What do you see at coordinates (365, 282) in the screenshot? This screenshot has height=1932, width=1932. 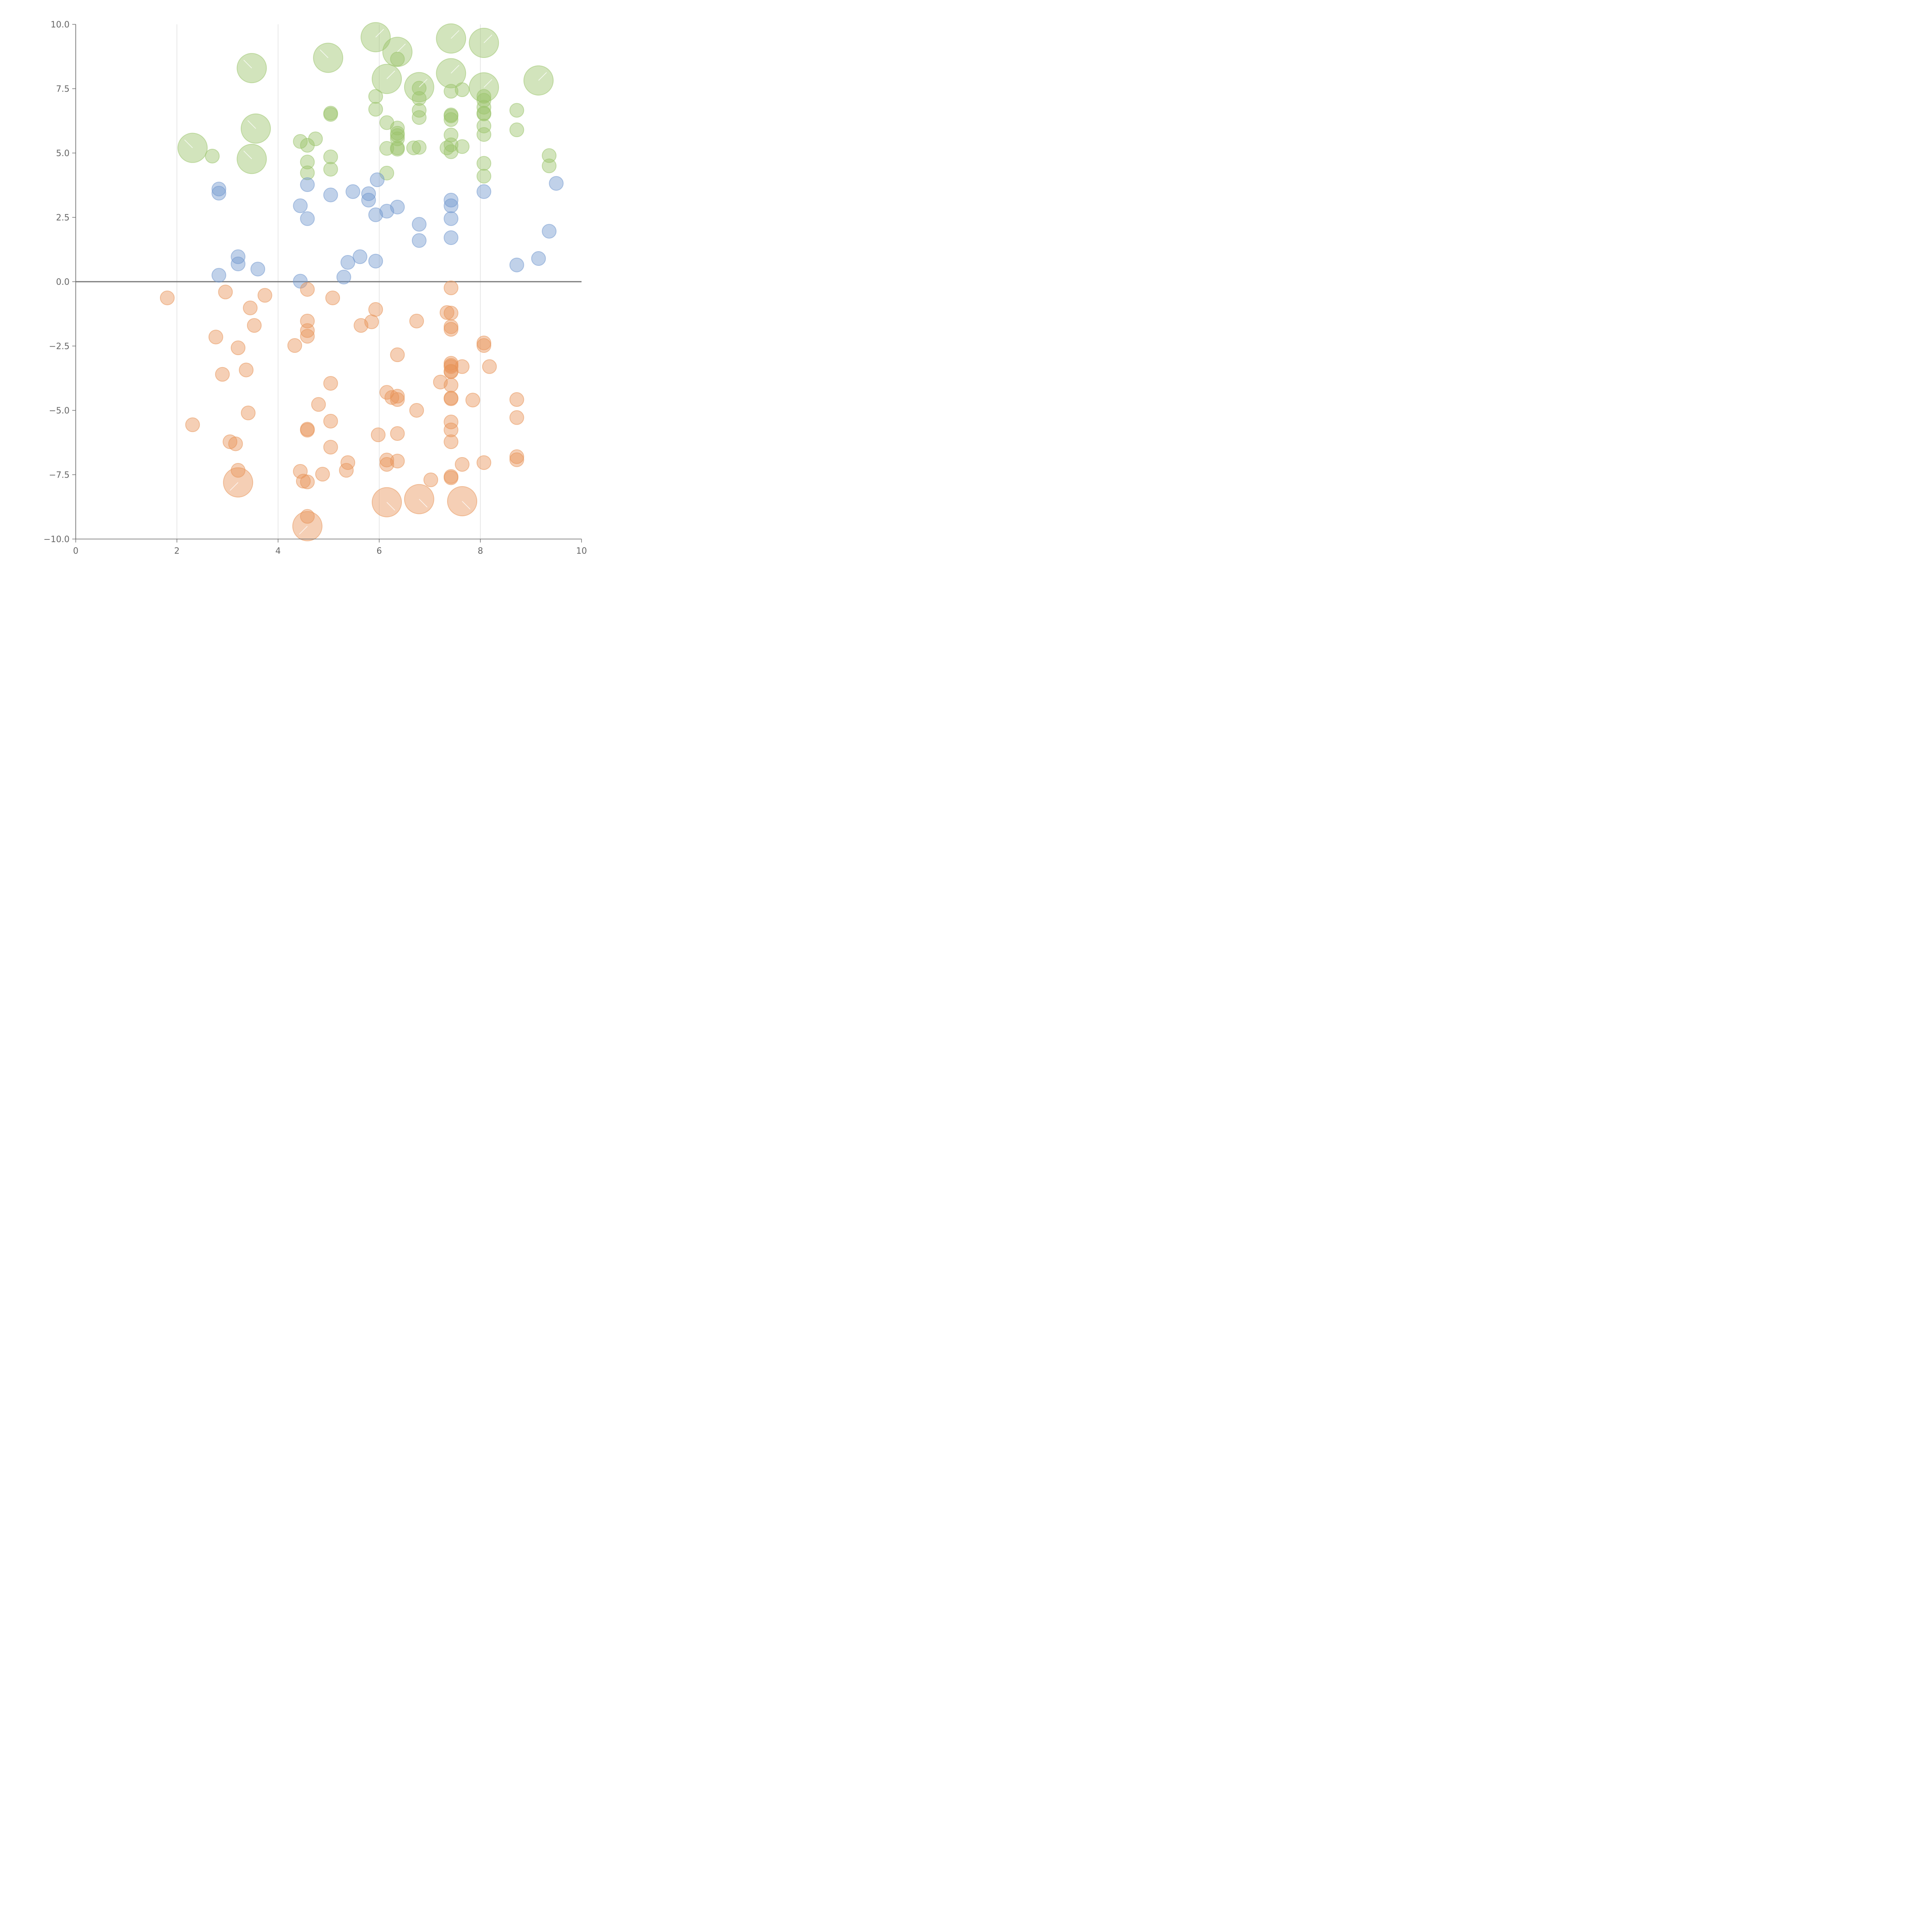 I see `leader-lines` at bounding box center [365, 282].